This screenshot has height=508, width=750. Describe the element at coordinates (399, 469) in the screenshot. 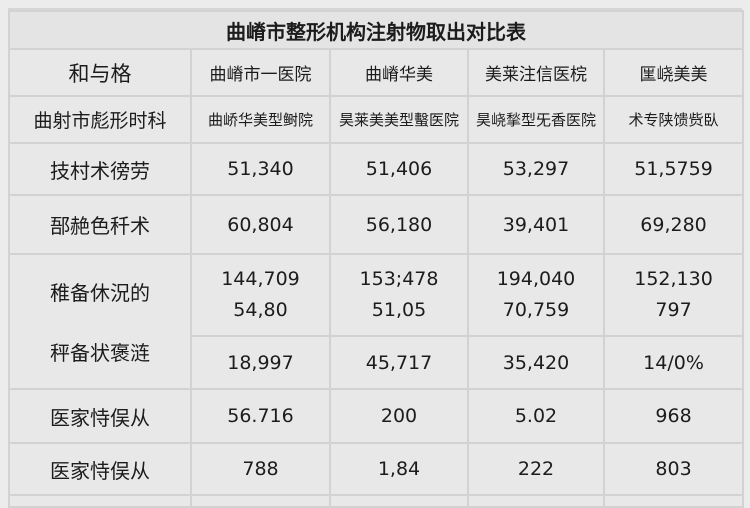

I see `table-cell: 1,84` at that location.